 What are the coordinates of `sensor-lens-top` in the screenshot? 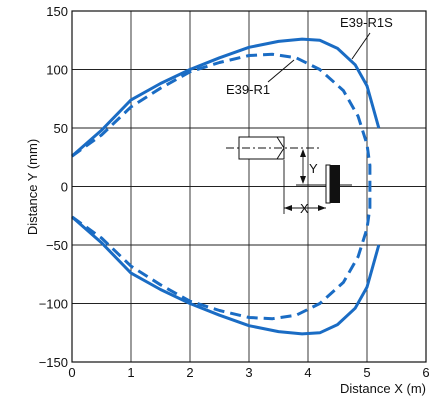 It's located at (280, 142).